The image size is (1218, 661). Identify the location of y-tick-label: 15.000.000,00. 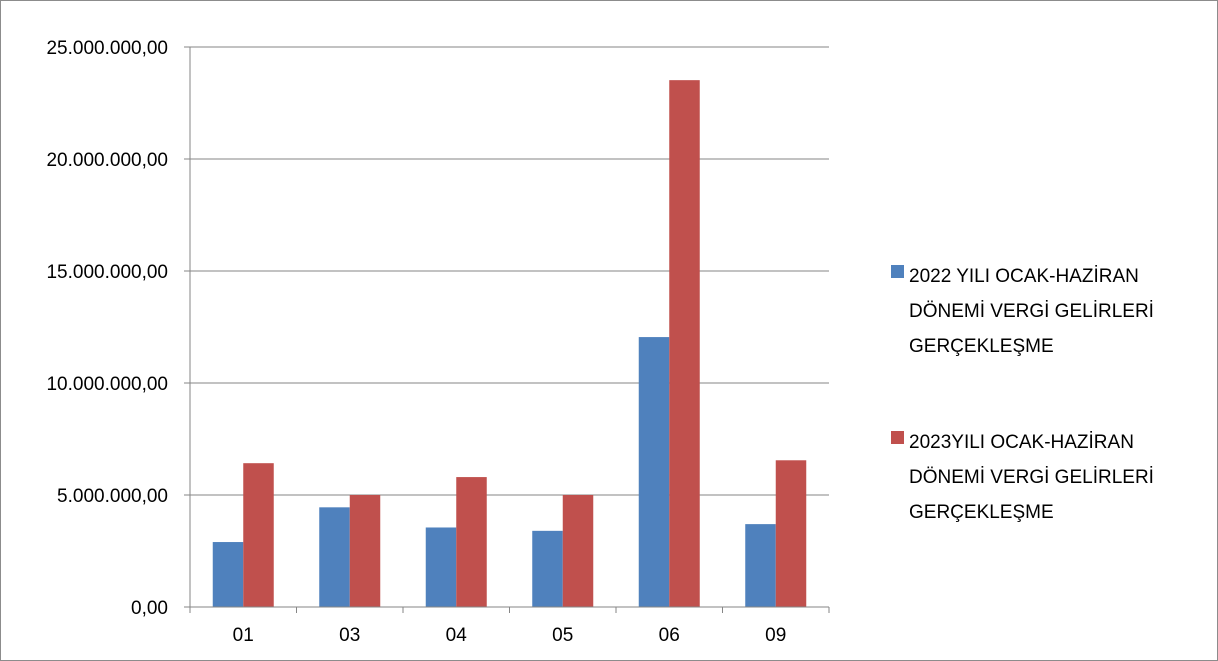
(107, 272).